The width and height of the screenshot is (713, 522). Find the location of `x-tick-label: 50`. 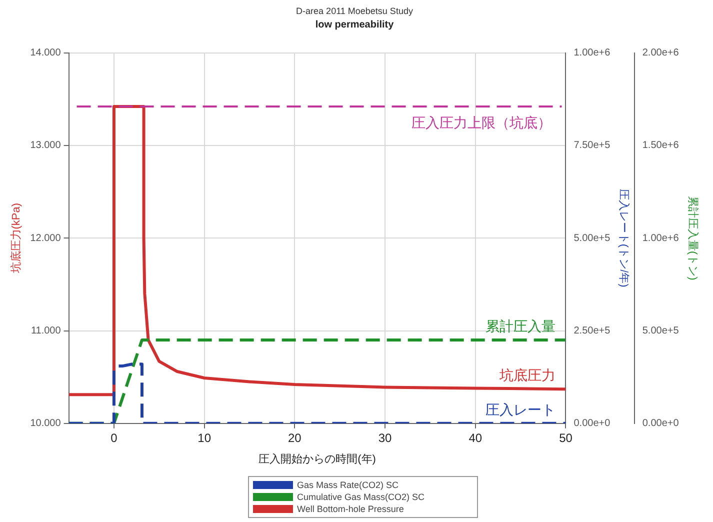

x-tick-label: 50 is located at coordinates (566, 437).